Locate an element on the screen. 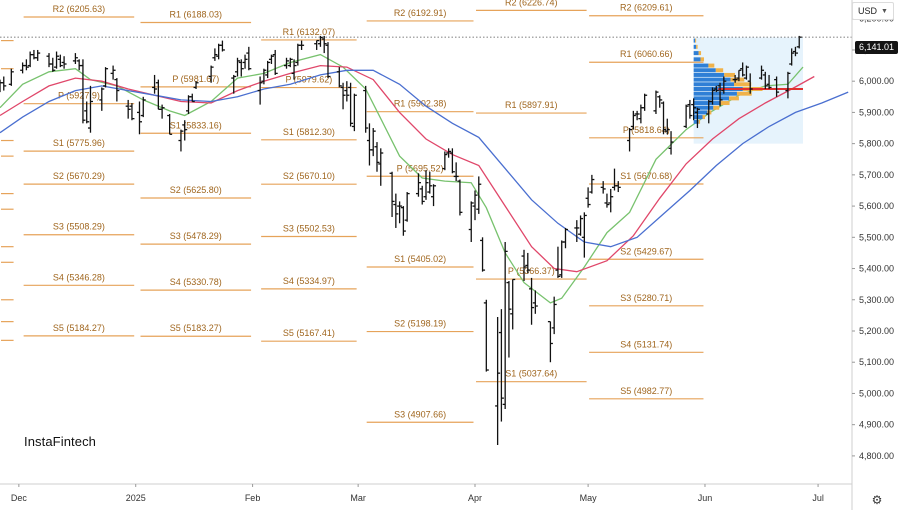 This screenshot has width=900, height=515. pivot-label-s1: S1 (5812.30) is located at coordinates (309, 132).